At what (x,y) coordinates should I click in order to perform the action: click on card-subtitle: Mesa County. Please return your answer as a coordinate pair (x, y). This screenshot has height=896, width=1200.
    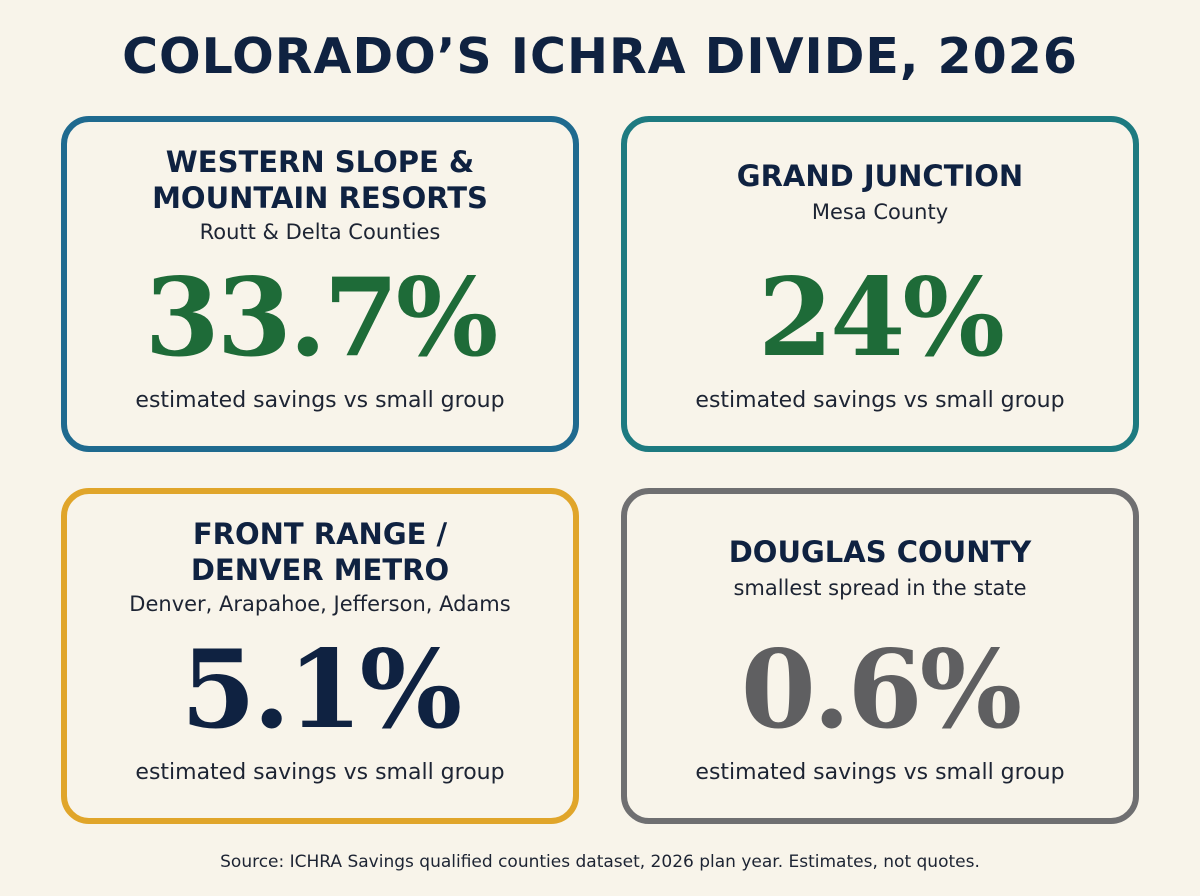
    Looking at the image, I should click on (880, 212).